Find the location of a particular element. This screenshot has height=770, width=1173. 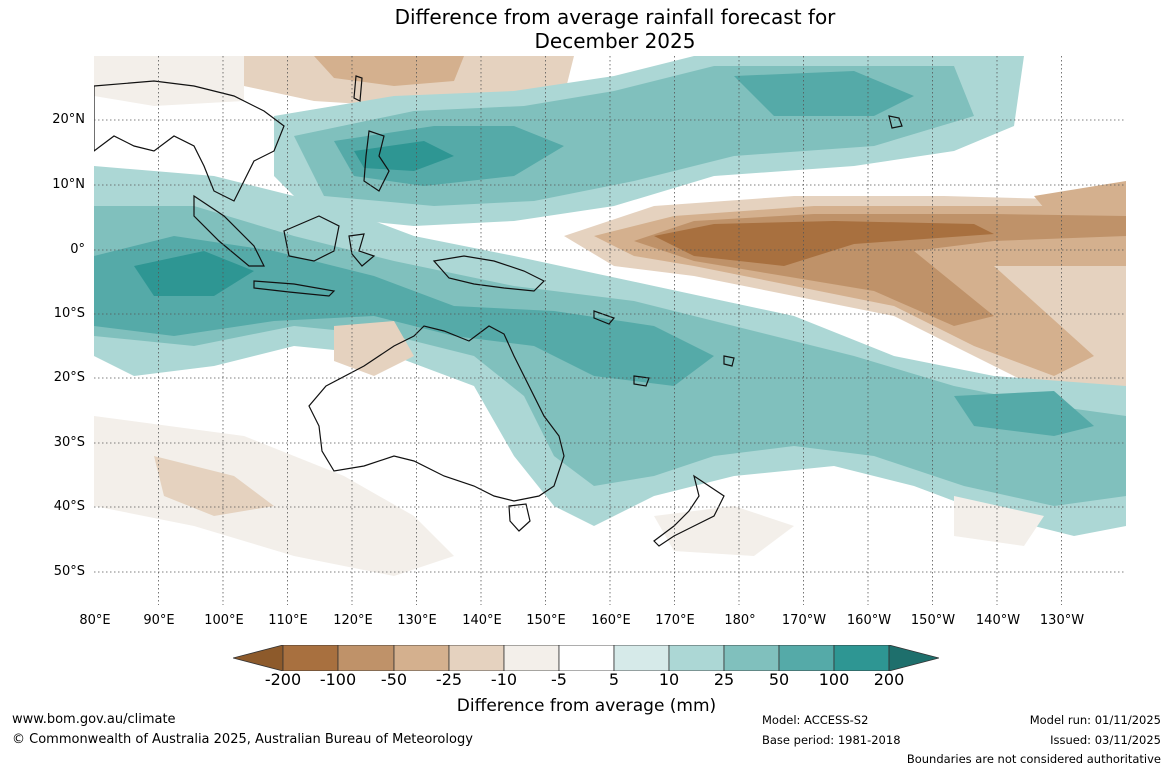

lon-label-150w: 150°W is located at coordinates (933, 620).